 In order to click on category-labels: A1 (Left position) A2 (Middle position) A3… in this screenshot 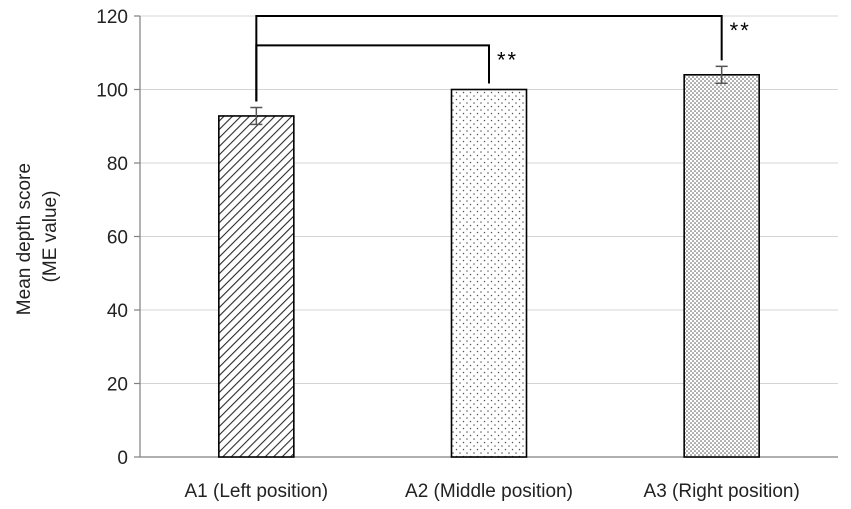, I will do `click(492, 491)`.